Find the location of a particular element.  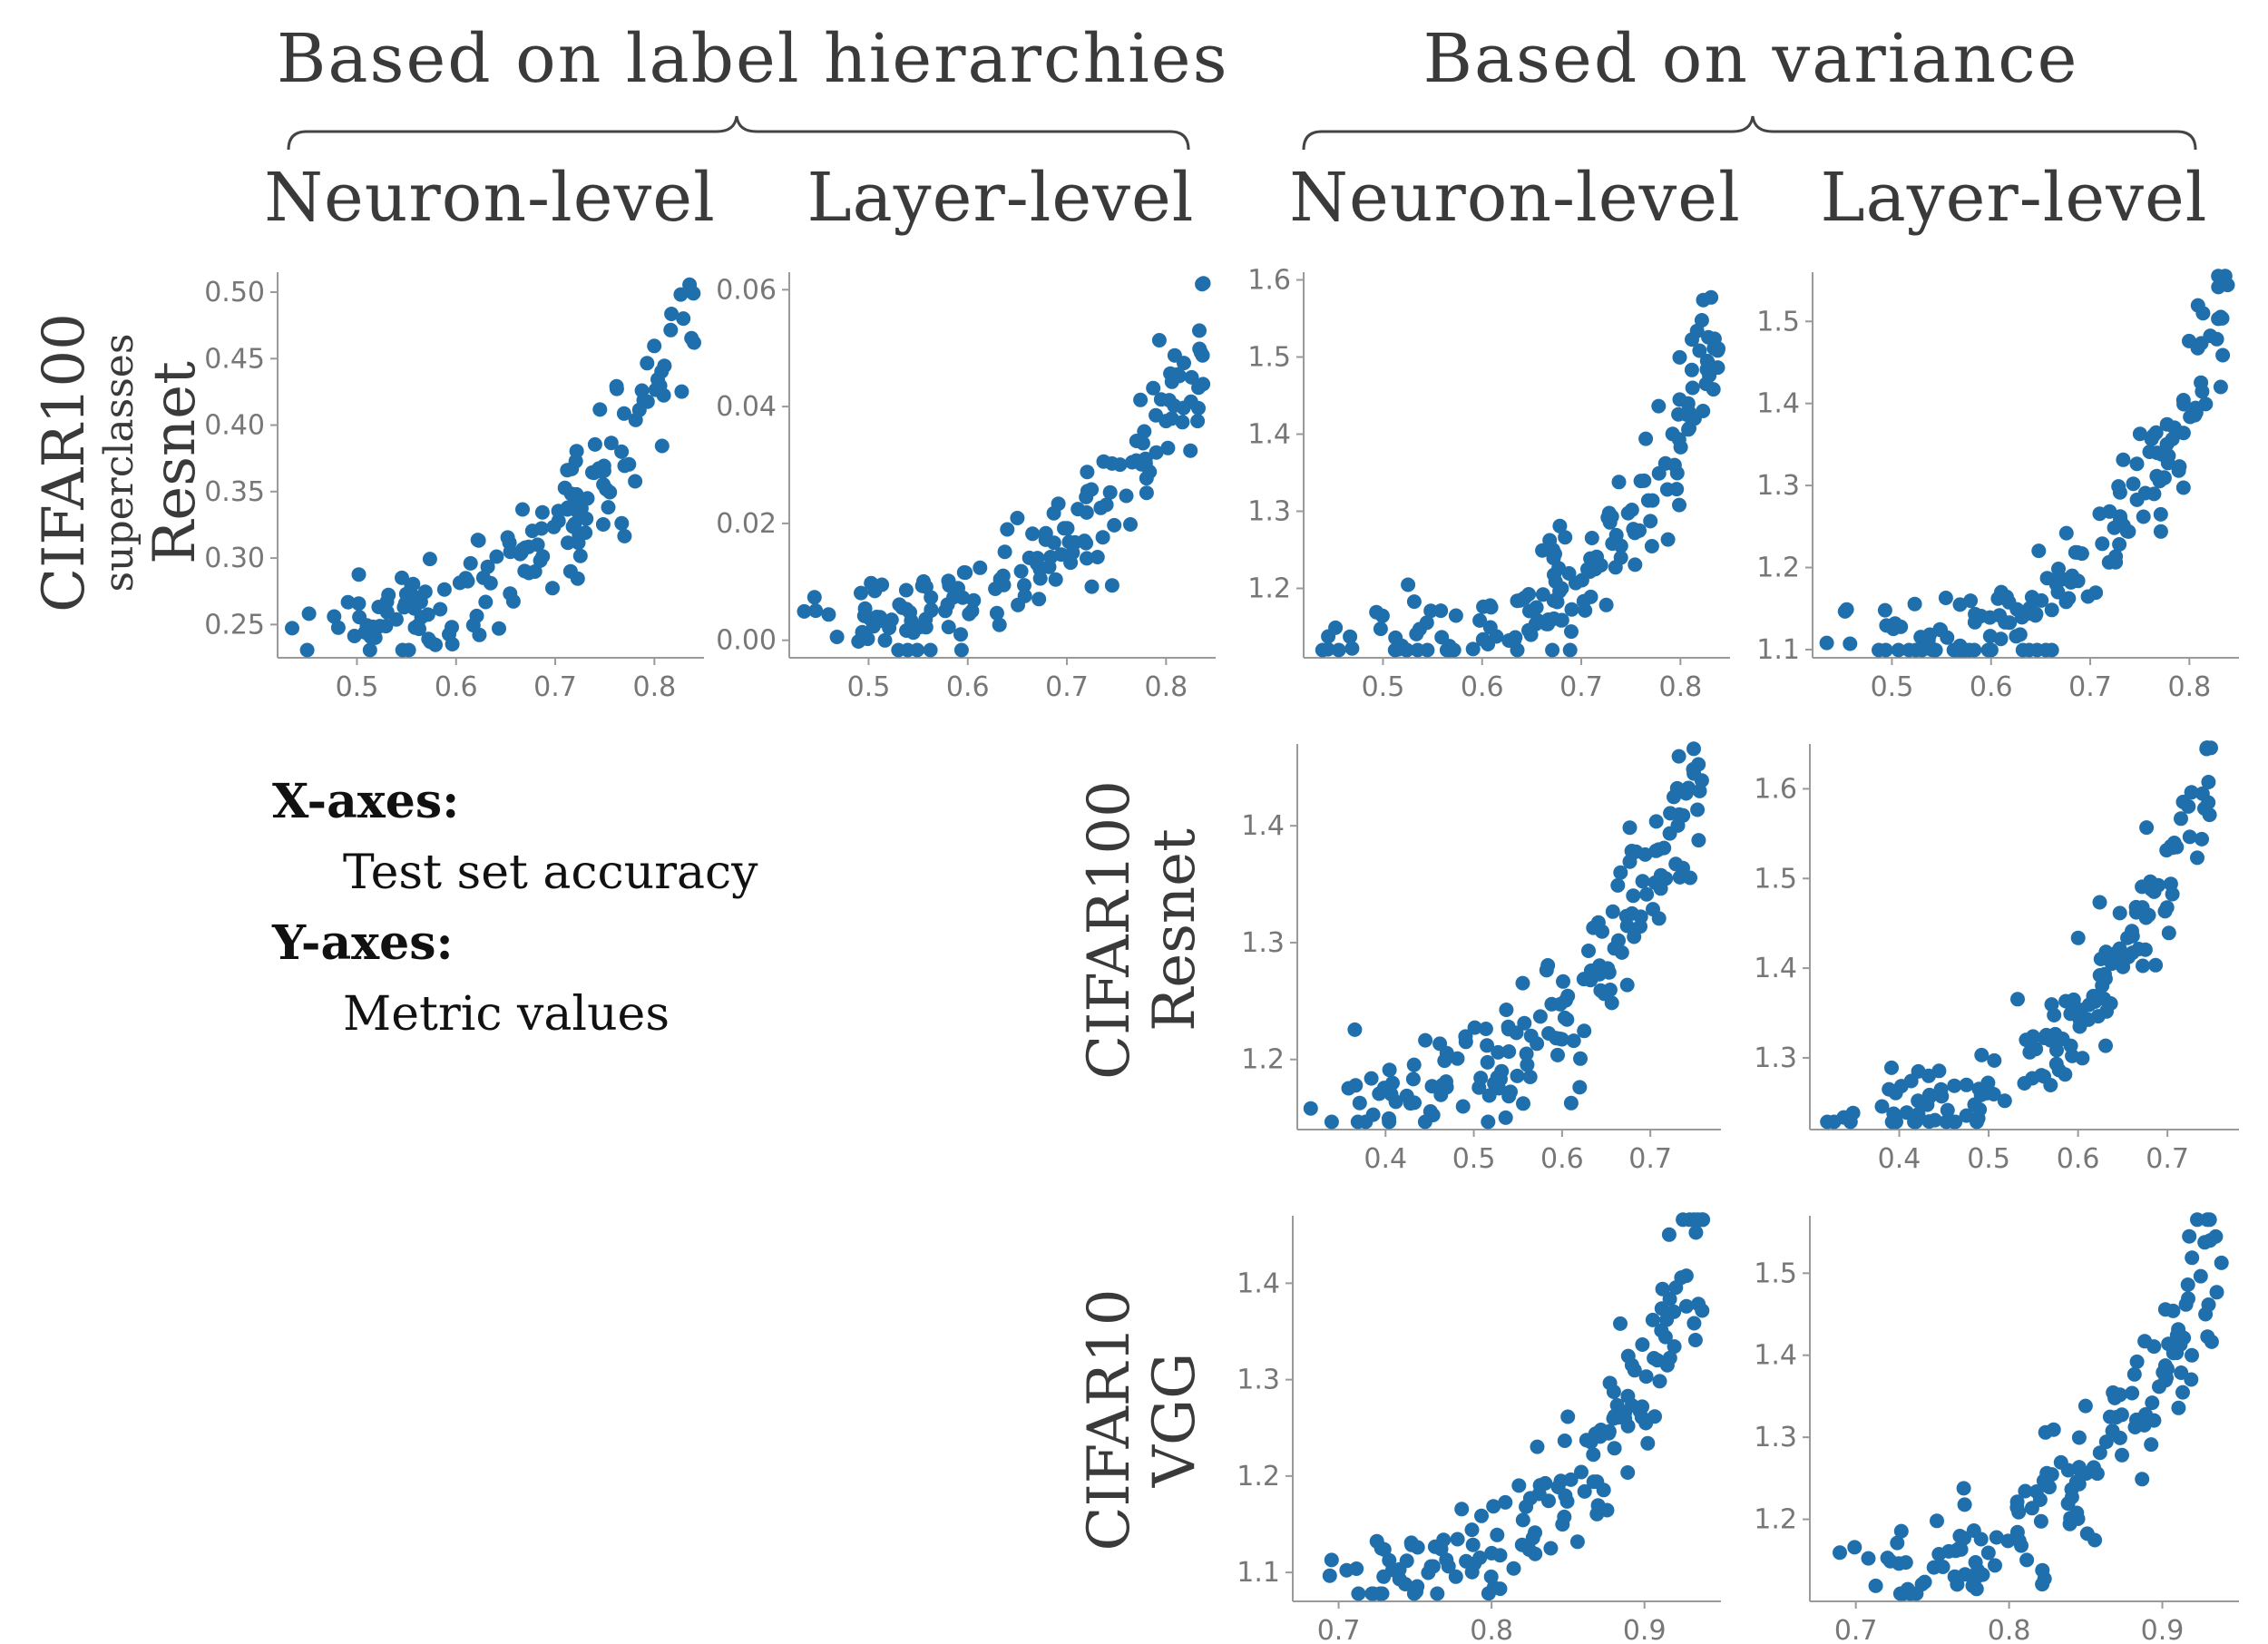

group-title-label-hierarchies: Based on label hierarchies is located at coordinates (753, 59).